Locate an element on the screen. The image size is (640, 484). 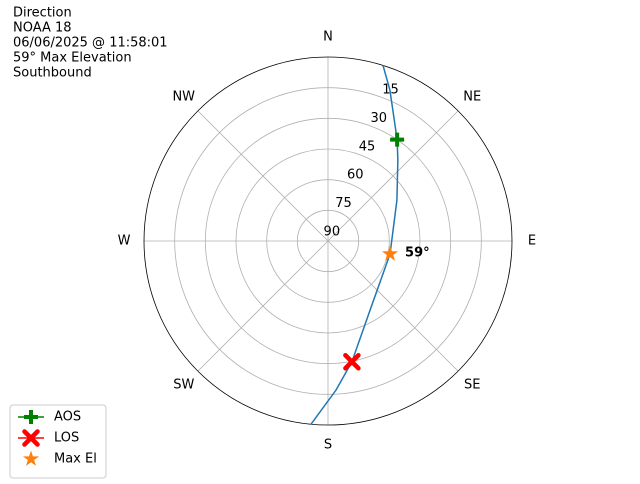
theta-tick-label: NE is located at coordinates (472, 96).